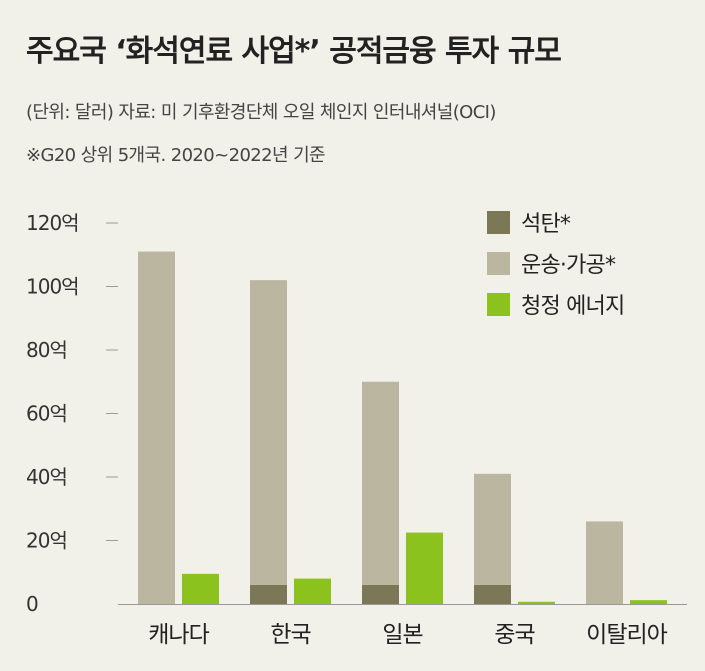 The height and width of the screenshot is (671, 705). What do you see at coordinates (46, 541) in the screenshot?
I see `y-tick-label: 20억` at bounding box center [46, 541].